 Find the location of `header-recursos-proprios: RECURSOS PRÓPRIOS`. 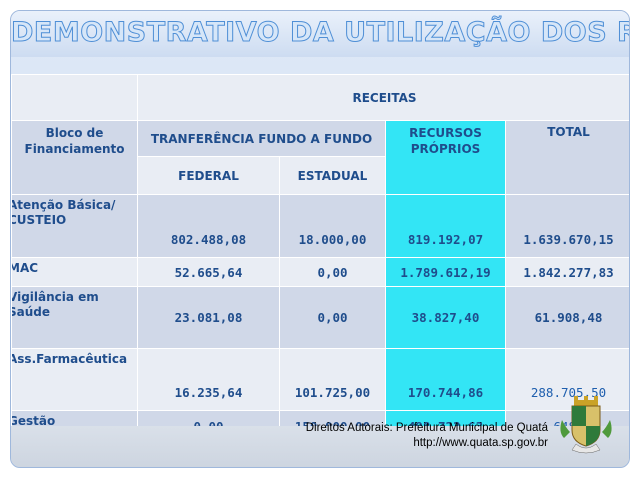

header-recursos-proprios: RECURSOS PRÓPRIOS is located at coordinates (445, 157).